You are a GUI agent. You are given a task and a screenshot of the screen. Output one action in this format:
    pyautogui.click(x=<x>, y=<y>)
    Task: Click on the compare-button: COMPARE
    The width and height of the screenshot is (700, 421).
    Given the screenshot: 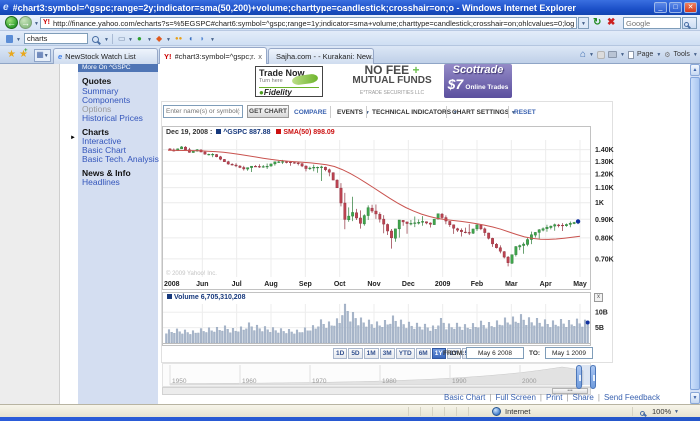 What is the action you would take?
    pyautogui.click(x=310, y=112)
    